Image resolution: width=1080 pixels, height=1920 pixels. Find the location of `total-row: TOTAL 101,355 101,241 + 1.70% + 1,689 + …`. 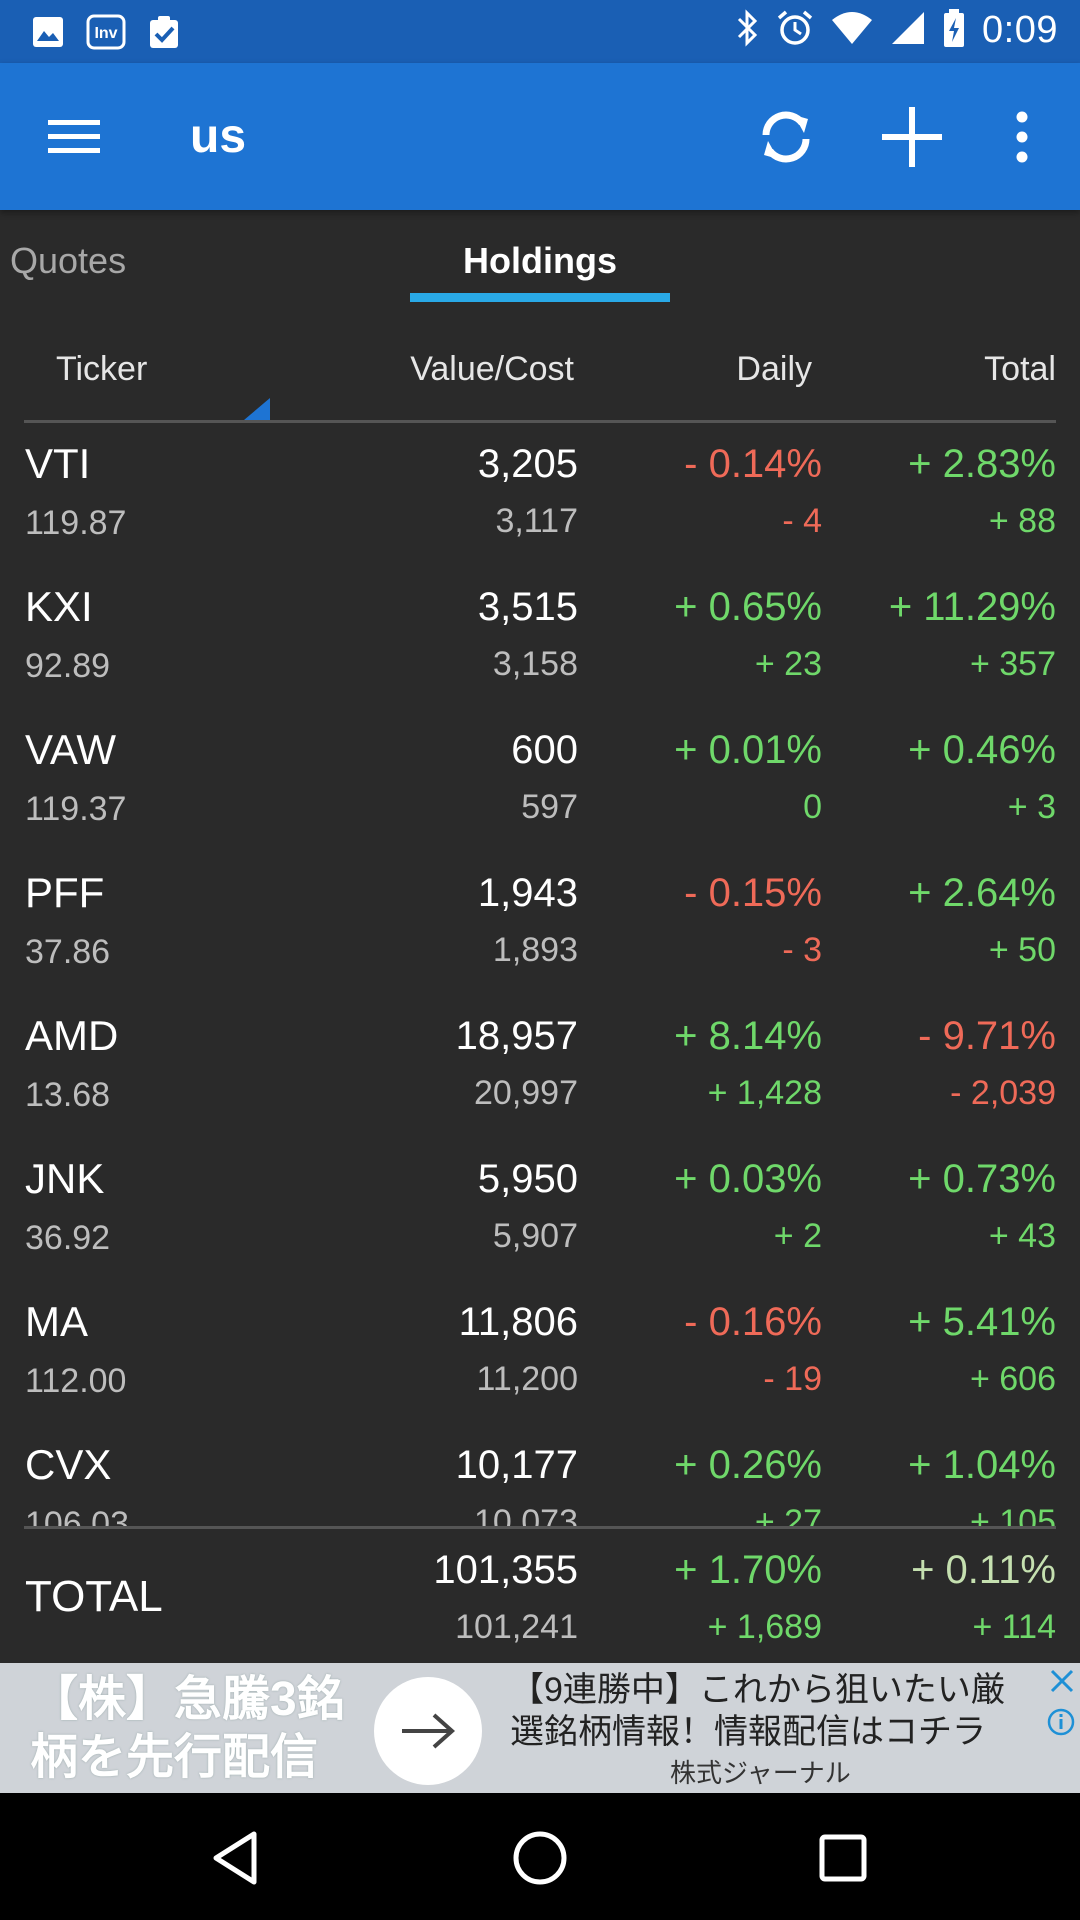

total-row: TOTAL 101,355 101,241 + 1.70% + 1,689 + … is located at coordinates (540, 1595).